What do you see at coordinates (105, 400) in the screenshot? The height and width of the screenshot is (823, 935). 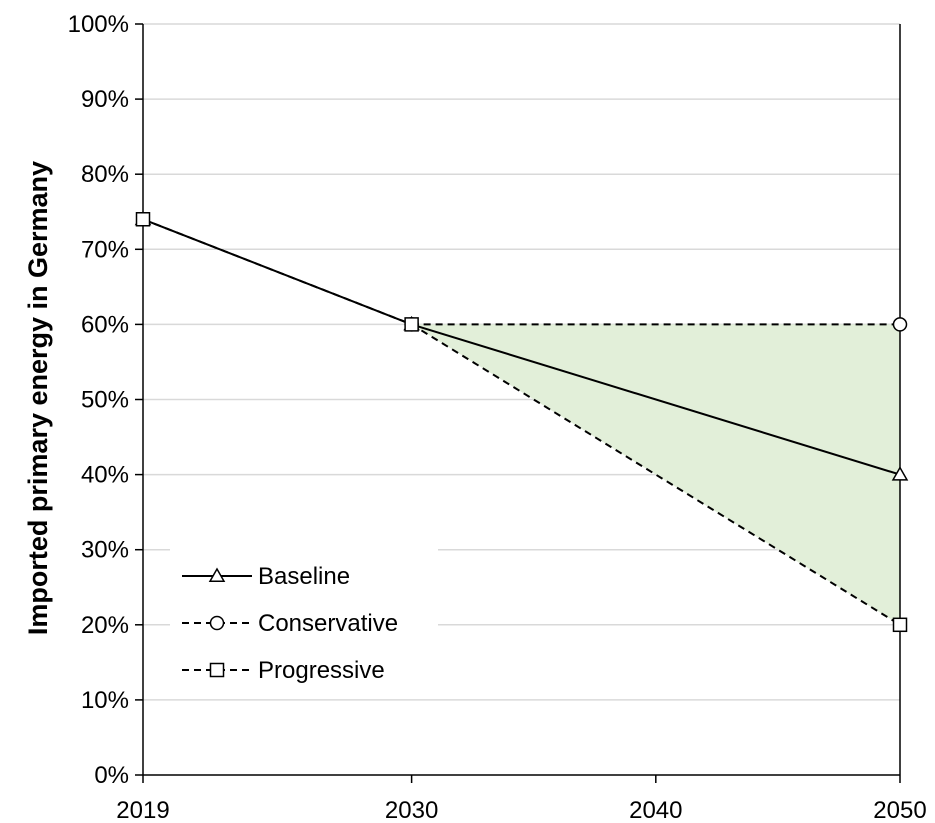 I see `y-tick-label: 50%` at bounding box center [105, 400].